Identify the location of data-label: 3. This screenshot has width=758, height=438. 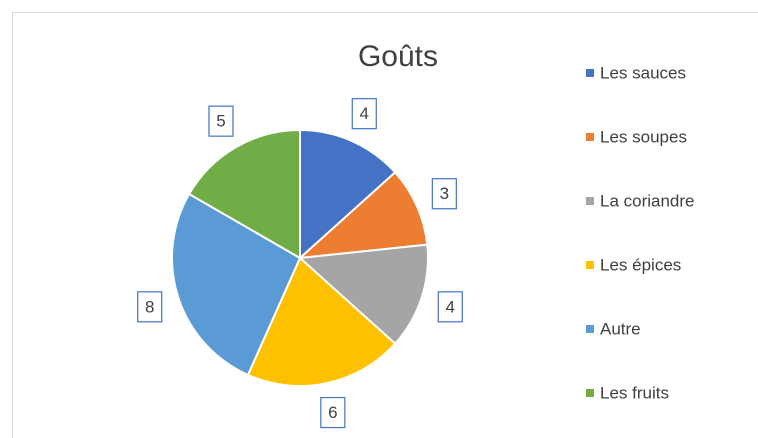
(444, 193).